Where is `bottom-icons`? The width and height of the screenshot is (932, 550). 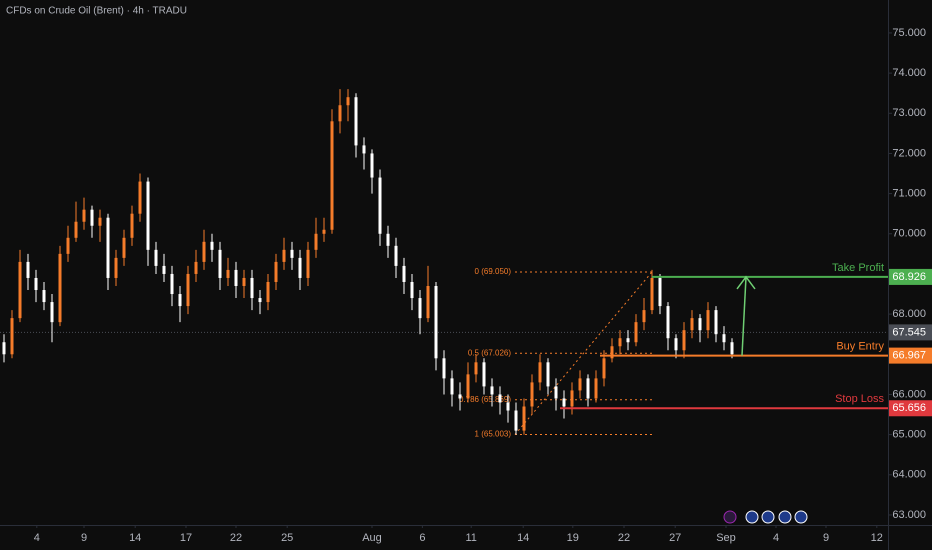
bottom-icons is located at coordinates (765, 517).